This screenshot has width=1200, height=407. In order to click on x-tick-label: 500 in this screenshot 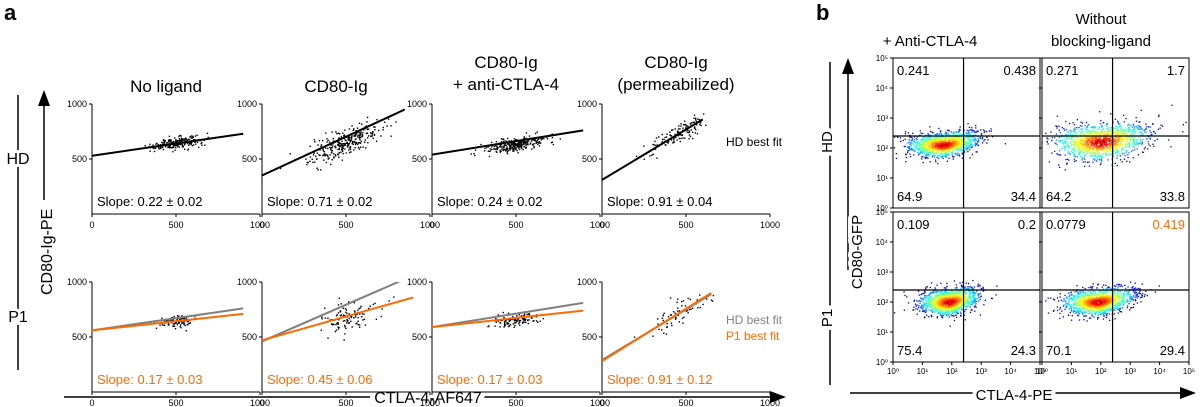, I will do `click(345, 225)`.